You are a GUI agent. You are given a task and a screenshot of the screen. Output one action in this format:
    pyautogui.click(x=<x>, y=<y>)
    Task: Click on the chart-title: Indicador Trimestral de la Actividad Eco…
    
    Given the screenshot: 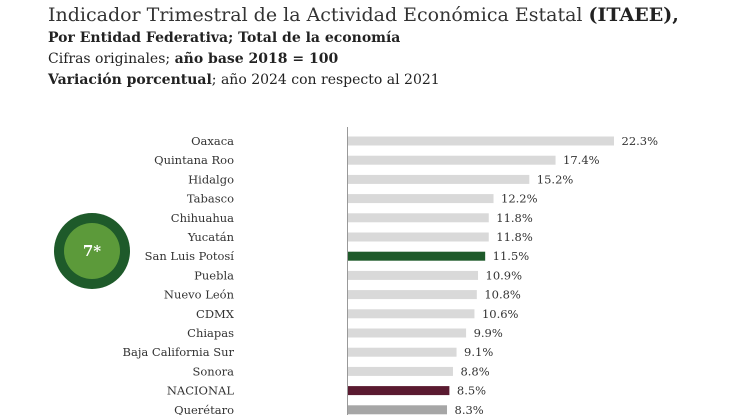 What is the action you would take?
    pyautogui.click(x=388, y=15)
    